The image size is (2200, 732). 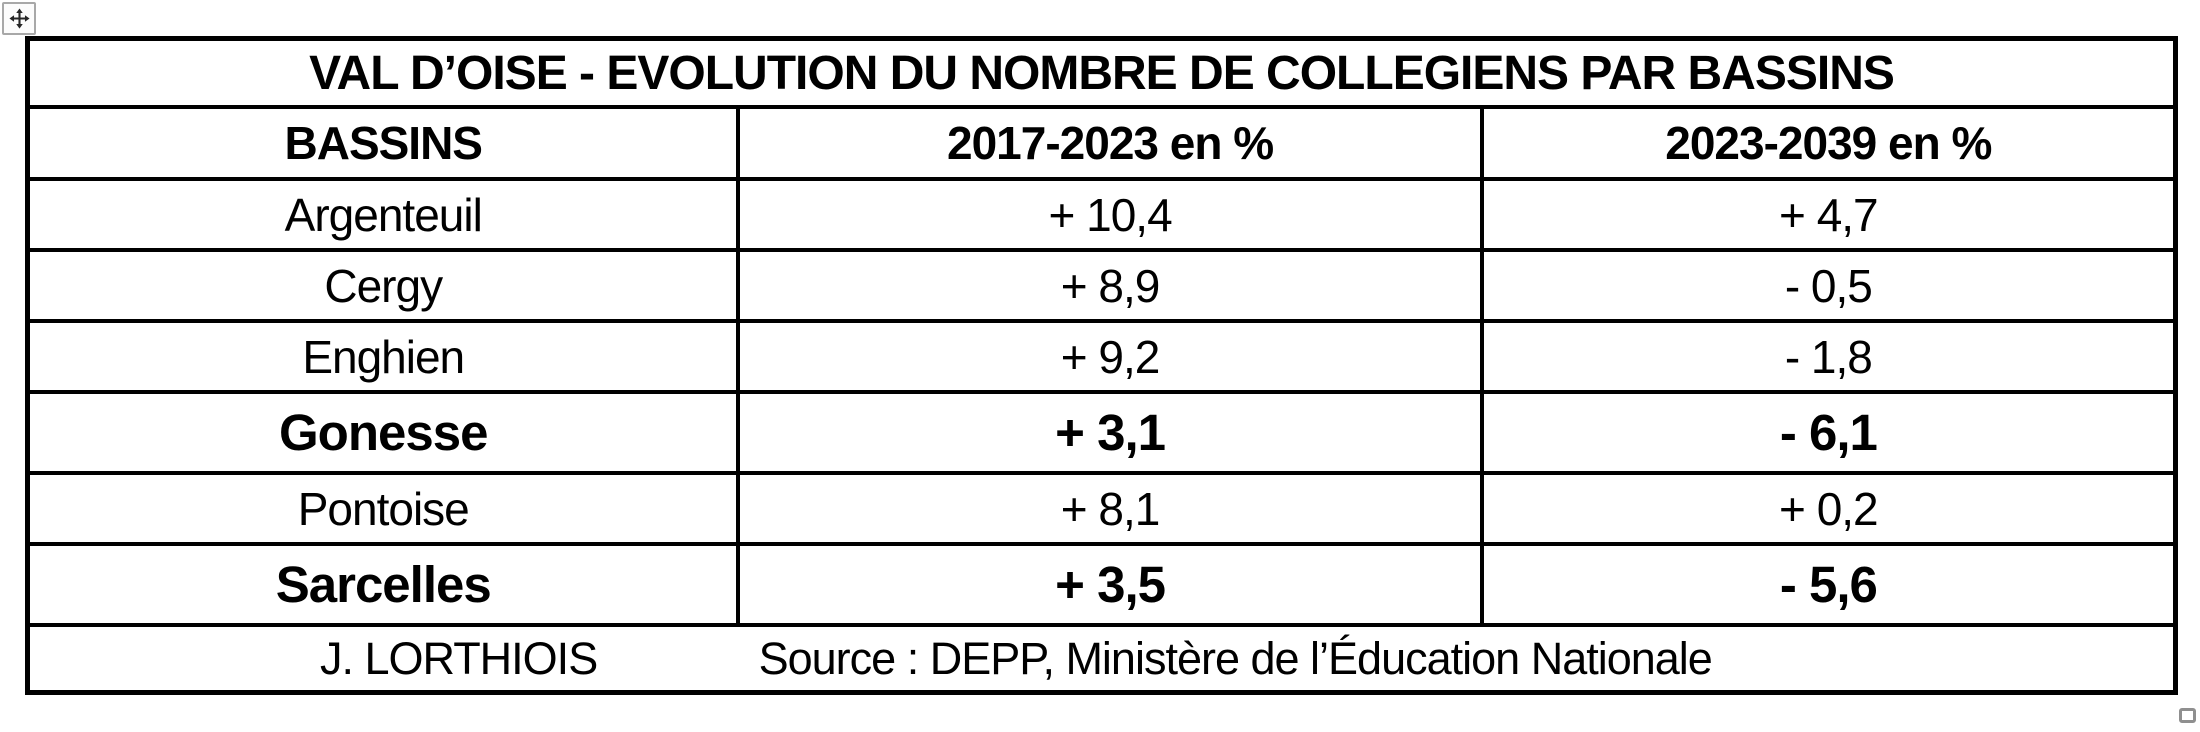 I want to click on table-move-handle, so click(x=19, y=18).